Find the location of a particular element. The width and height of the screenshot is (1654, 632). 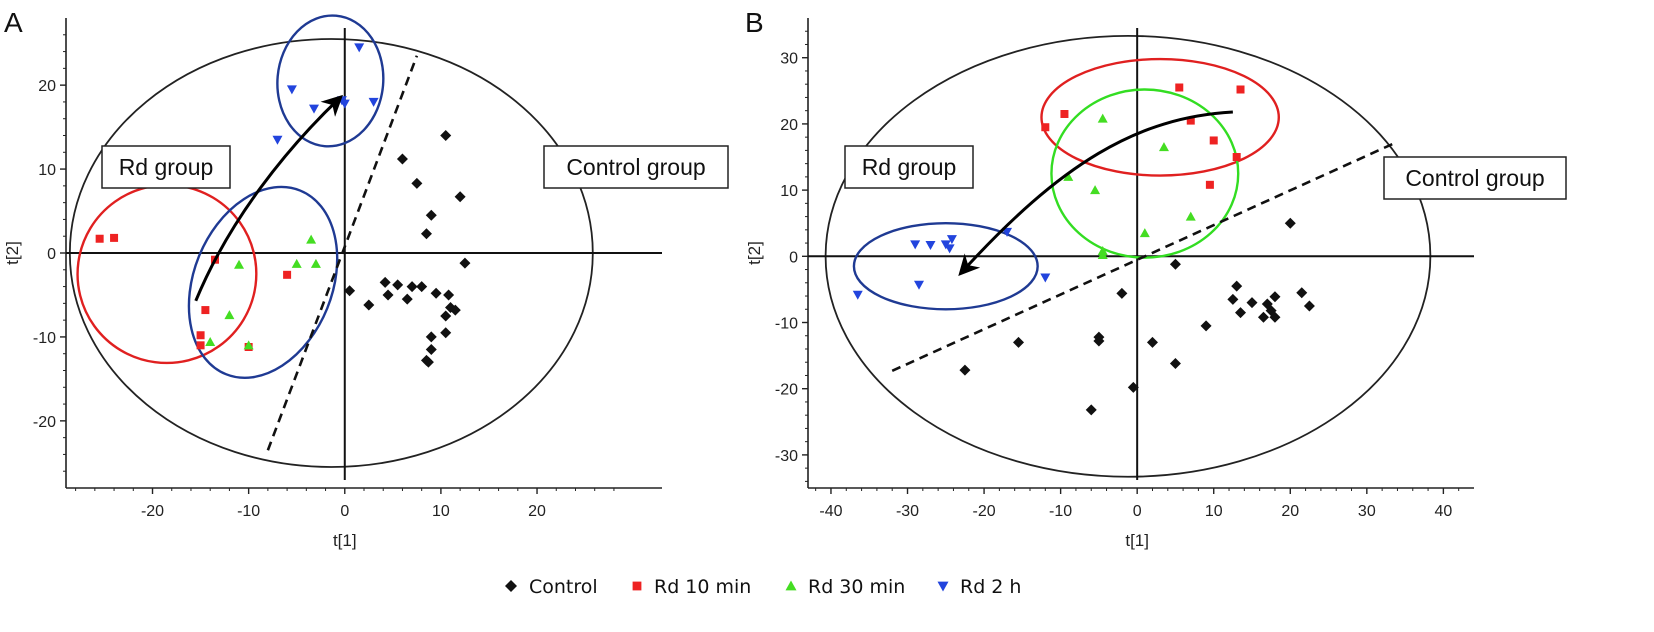

panel-b-control-group-box is located at coordinates (1475, 178).